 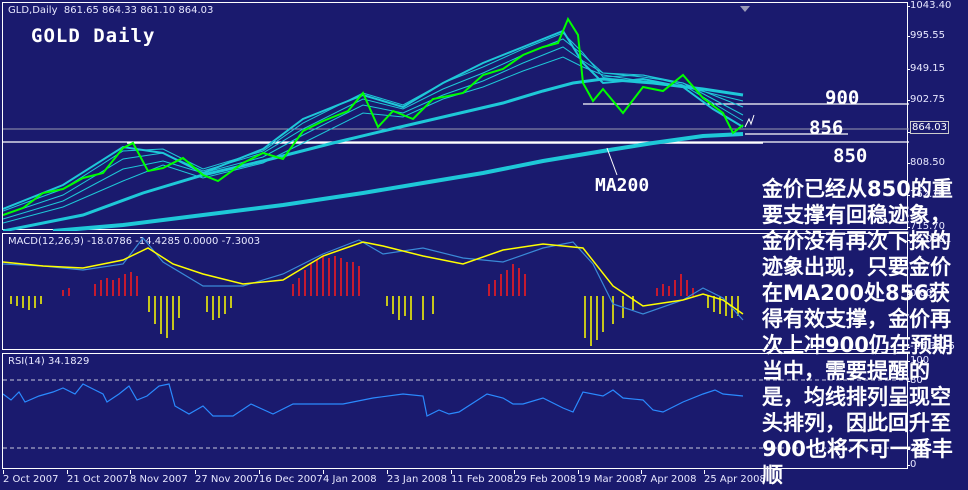 What do you see at coordinates (826, 128) in the screenshot?
I see `level-856-label: 856` at bounding box center [826, 128].